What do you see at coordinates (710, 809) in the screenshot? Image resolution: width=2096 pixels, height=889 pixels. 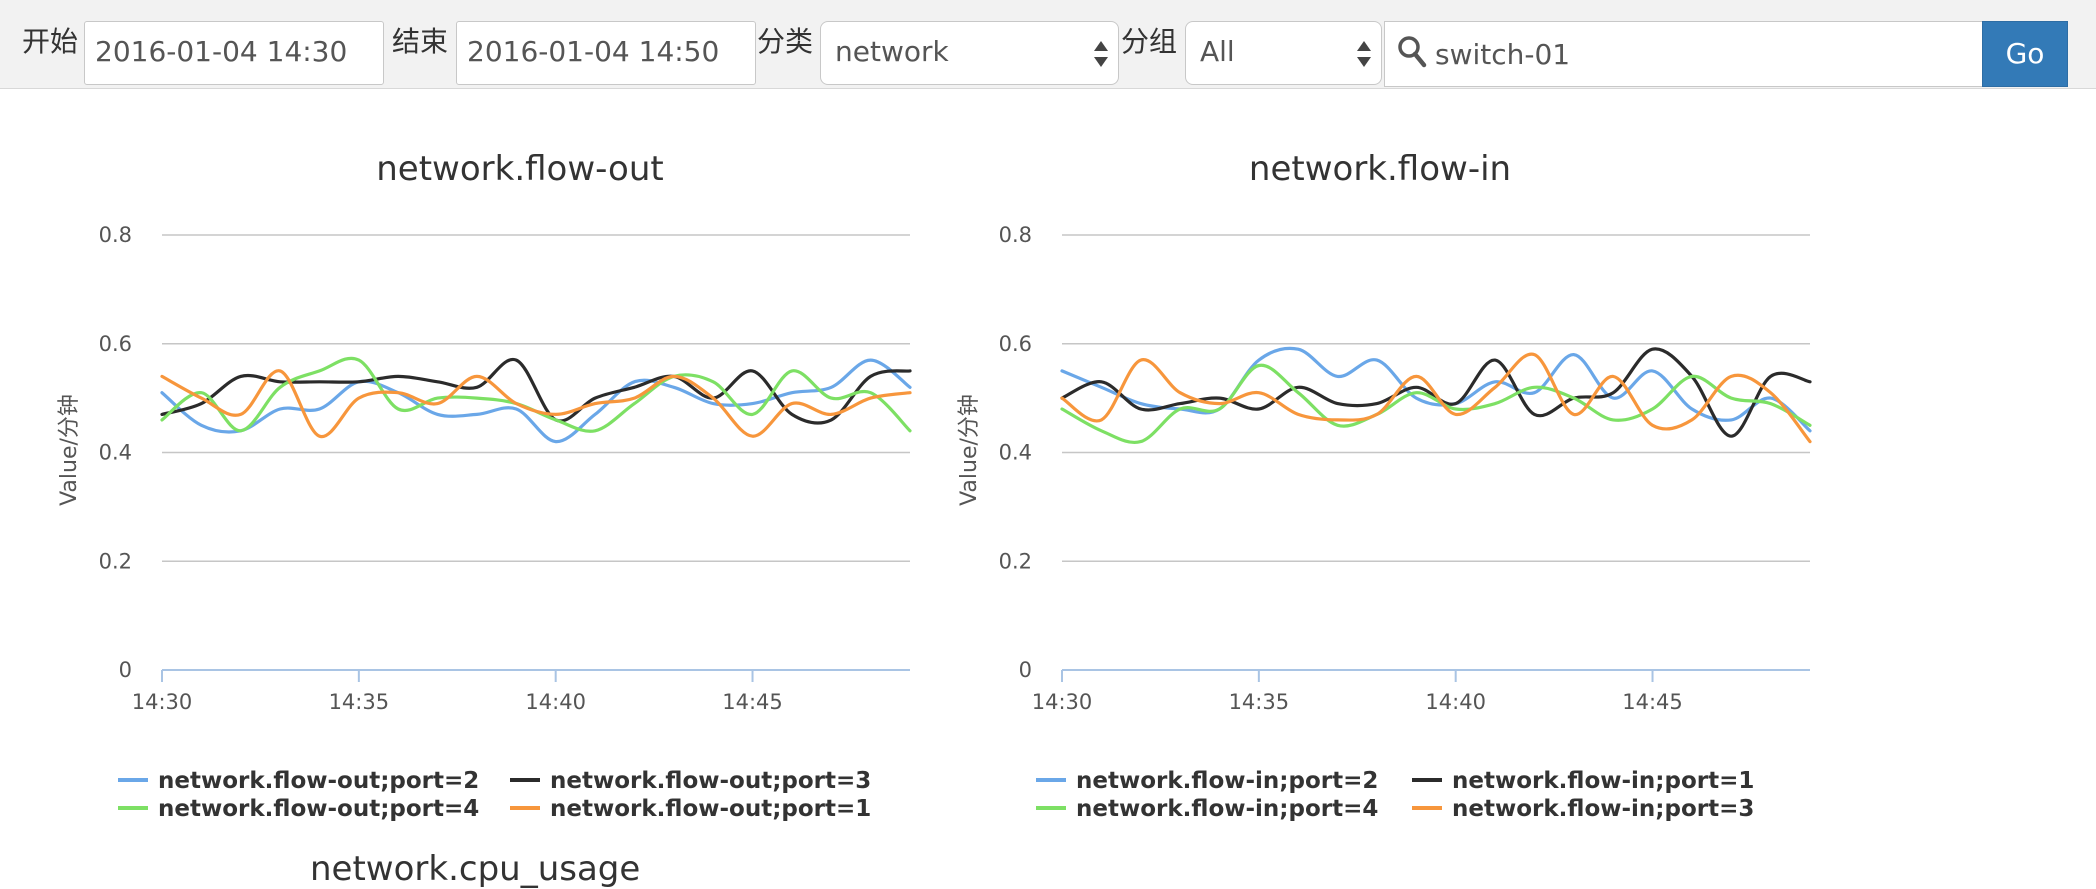 I see `legend-label: network.flow-out;port=1` at bounding box center [710, 809].